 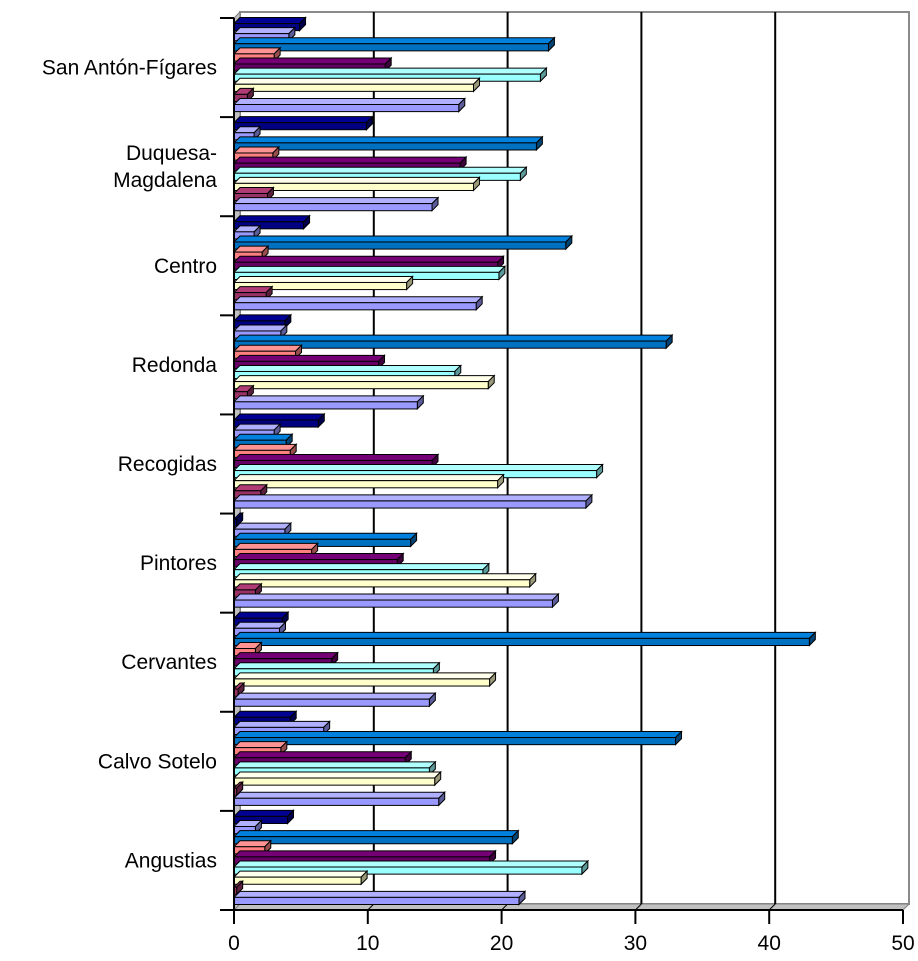 I want to click on category-label: Recogidas, so click(x=167, y=464).